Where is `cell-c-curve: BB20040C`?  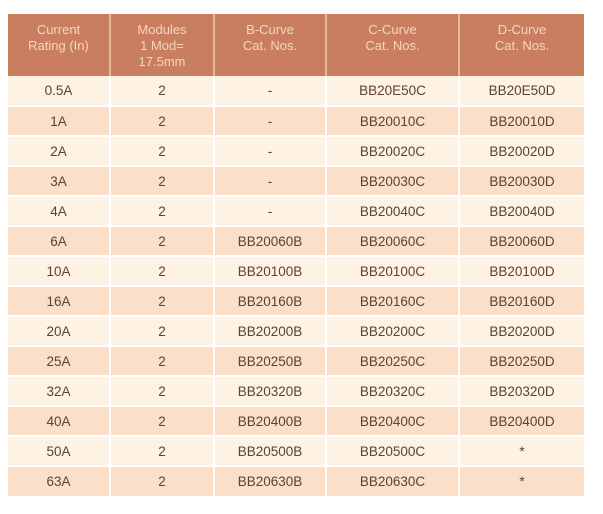
cell-c-curve: BB20040C is located at coordinates (392, 211).